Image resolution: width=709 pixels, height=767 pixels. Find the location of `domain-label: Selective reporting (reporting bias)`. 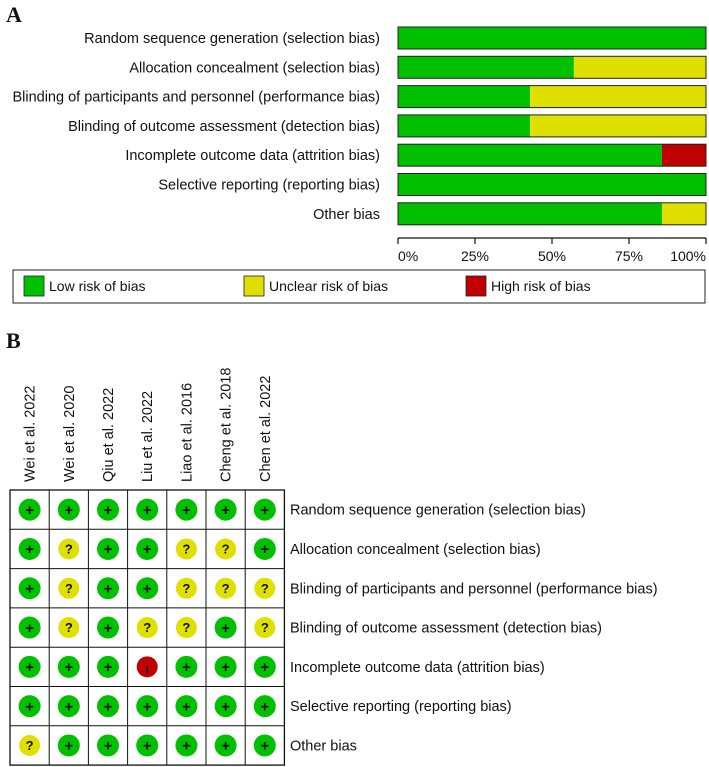

domain-label: Selective reporting (reporting bias) is located at coordinates (269, 186).